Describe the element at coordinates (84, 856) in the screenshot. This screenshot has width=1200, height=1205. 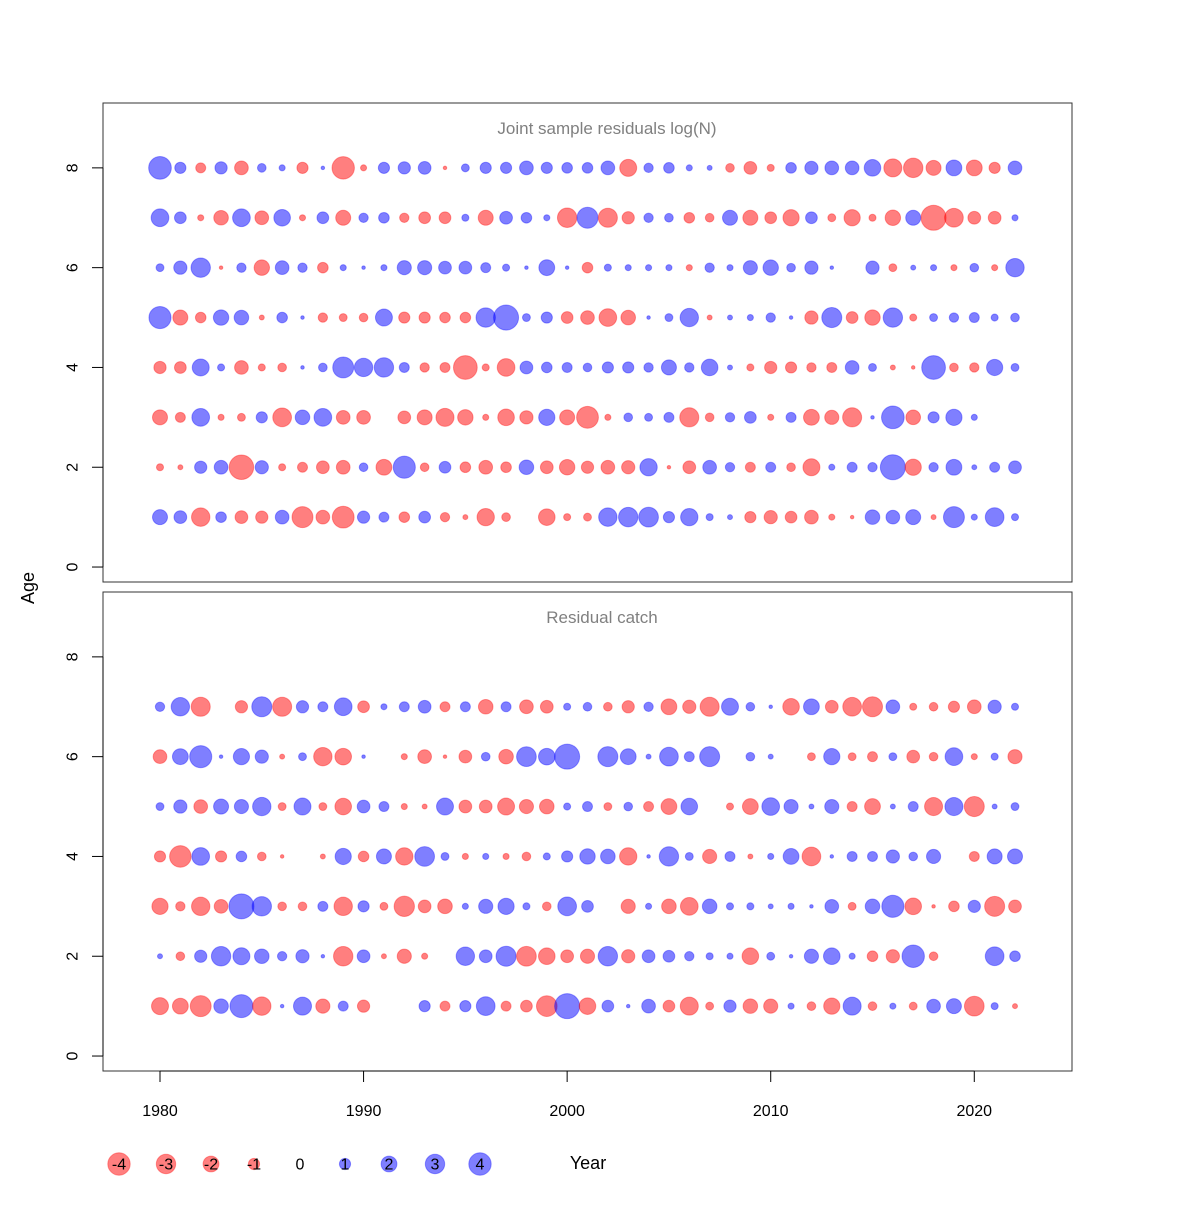
I see `y-axis: 0 2 4 6 8` at that location.